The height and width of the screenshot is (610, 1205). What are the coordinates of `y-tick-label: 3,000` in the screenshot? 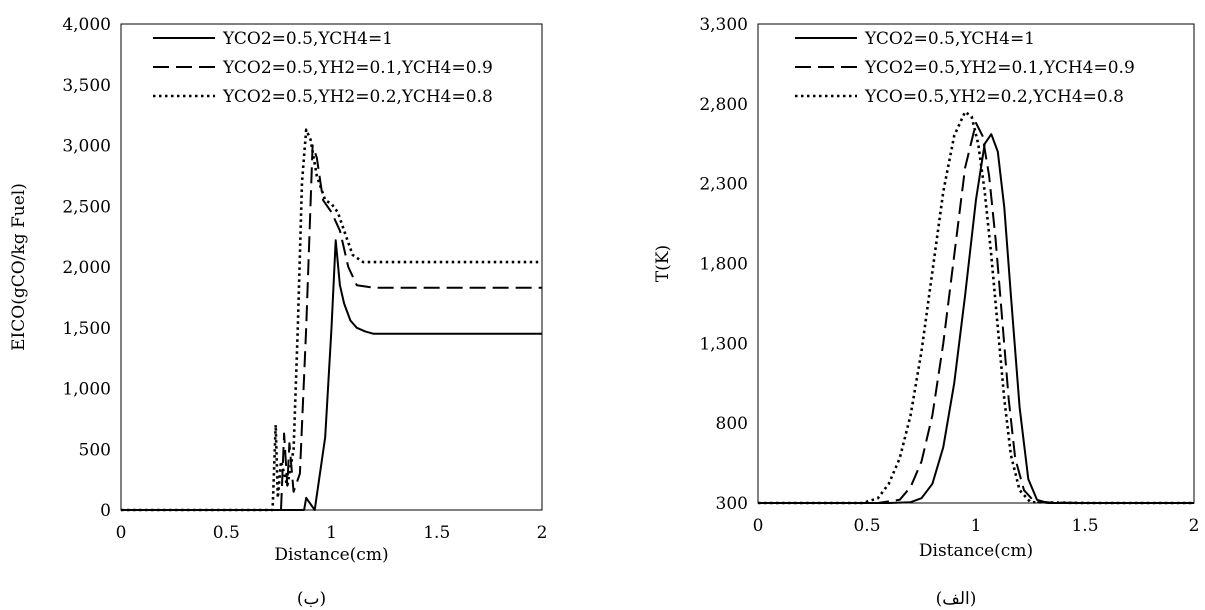 It's located at (86, 147).